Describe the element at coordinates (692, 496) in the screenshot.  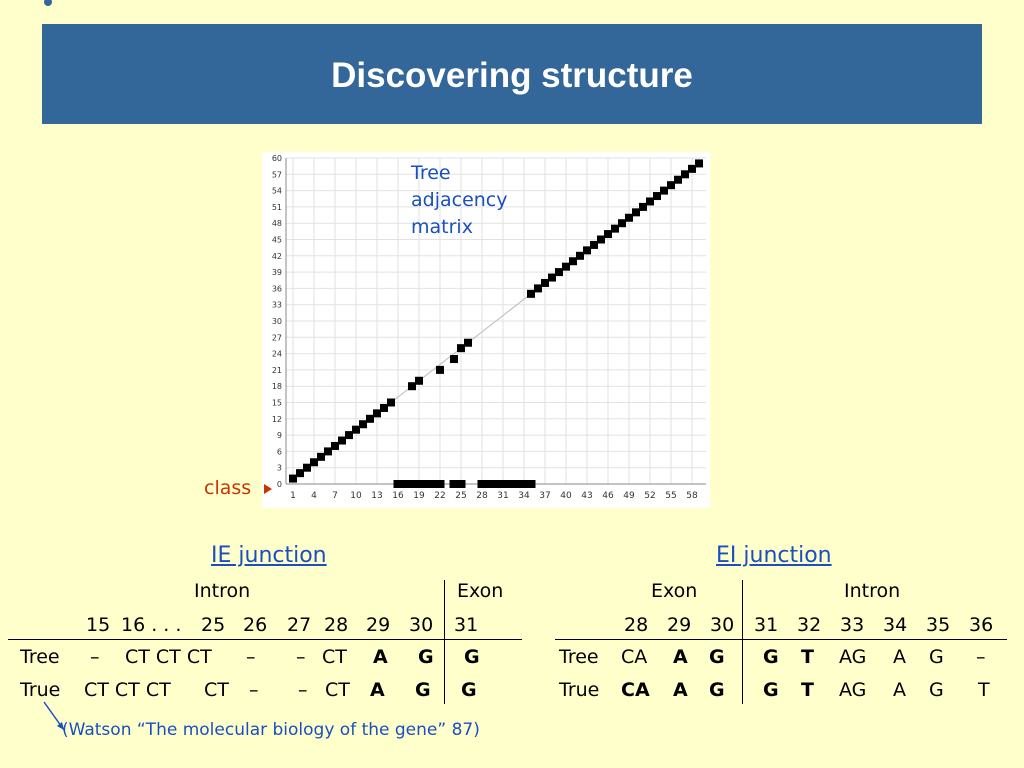
I see `x-tick-label: 58` at that location.